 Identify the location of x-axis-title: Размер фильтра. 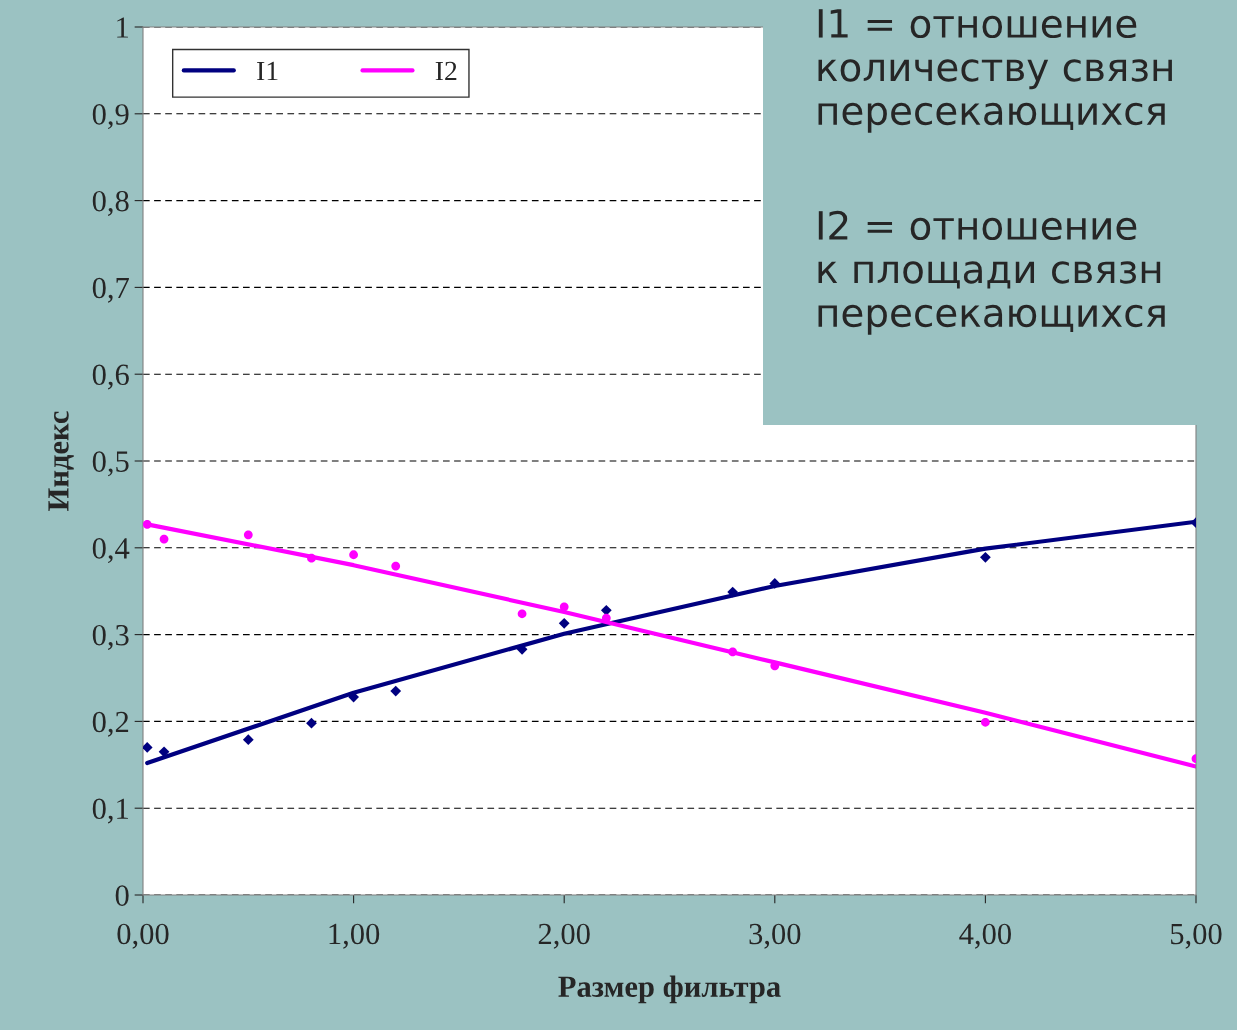
(669, 989).